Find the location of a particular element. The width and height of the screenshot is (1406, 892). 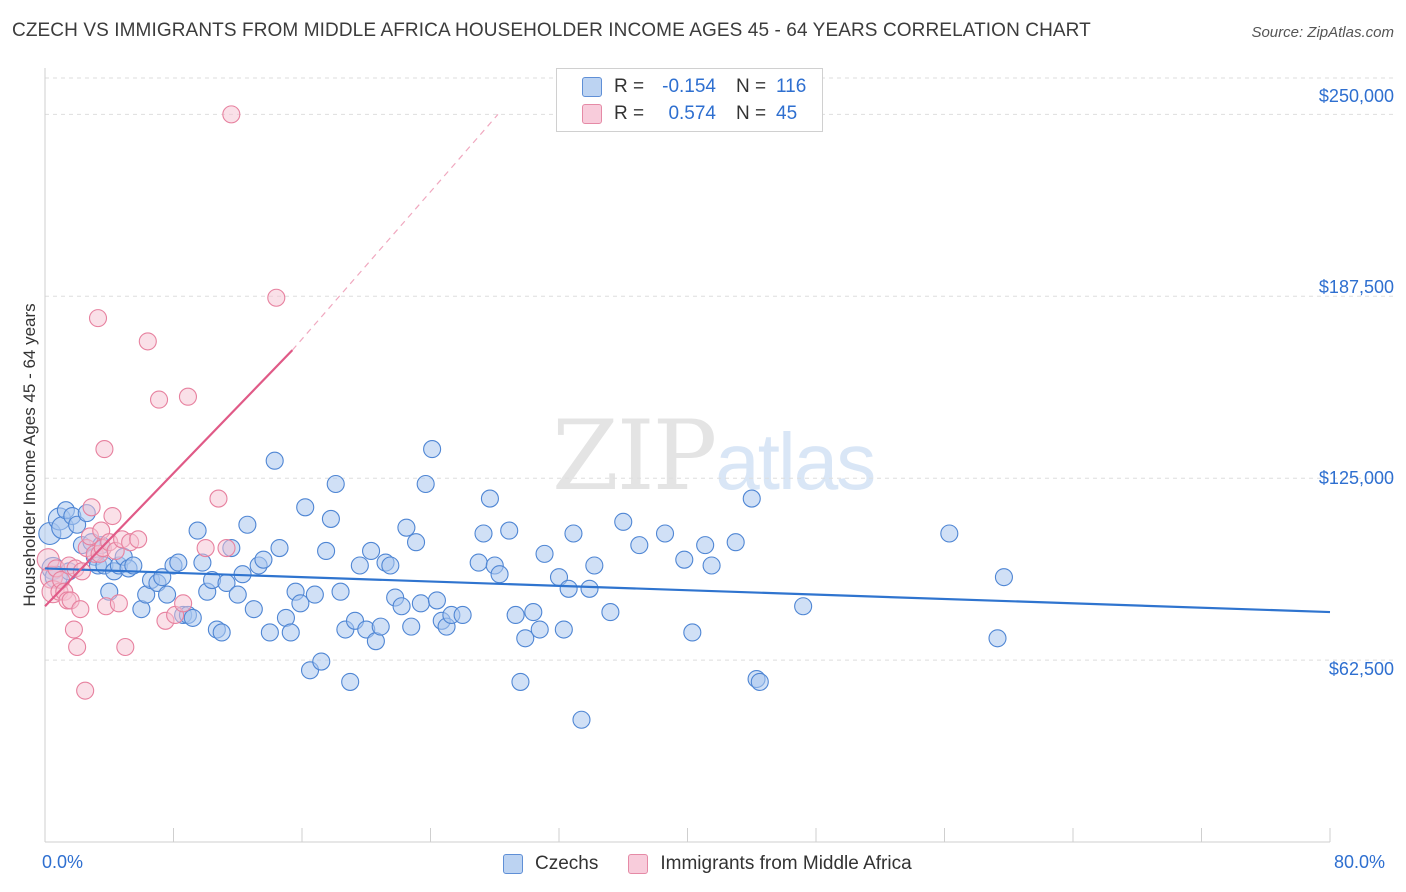

series-legend: Czechs Immigrants from Middle Africa is located at coordinates (722, 864).